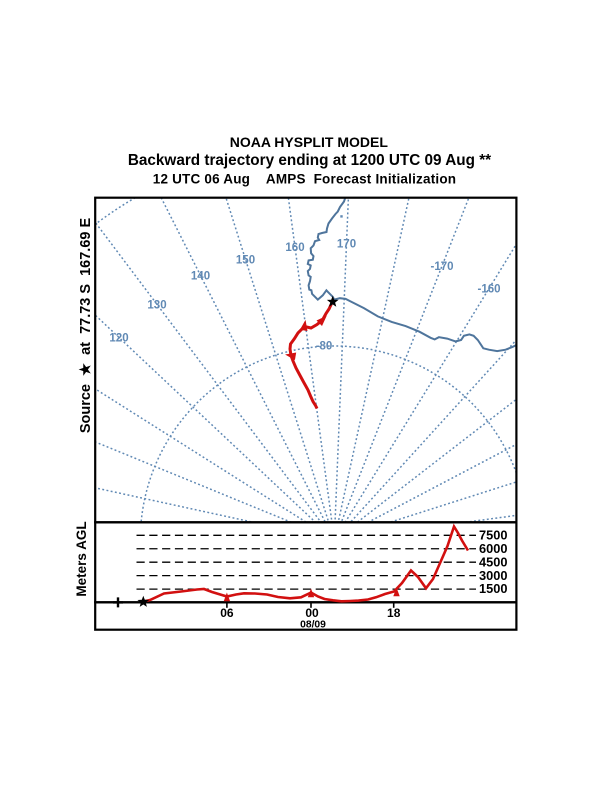 The height and width of the screenshot is (797, 612). What do you see at coordinates (200, 277) in the screenshot?
I see `svg-text: 140` at bounding box center [200, 277].